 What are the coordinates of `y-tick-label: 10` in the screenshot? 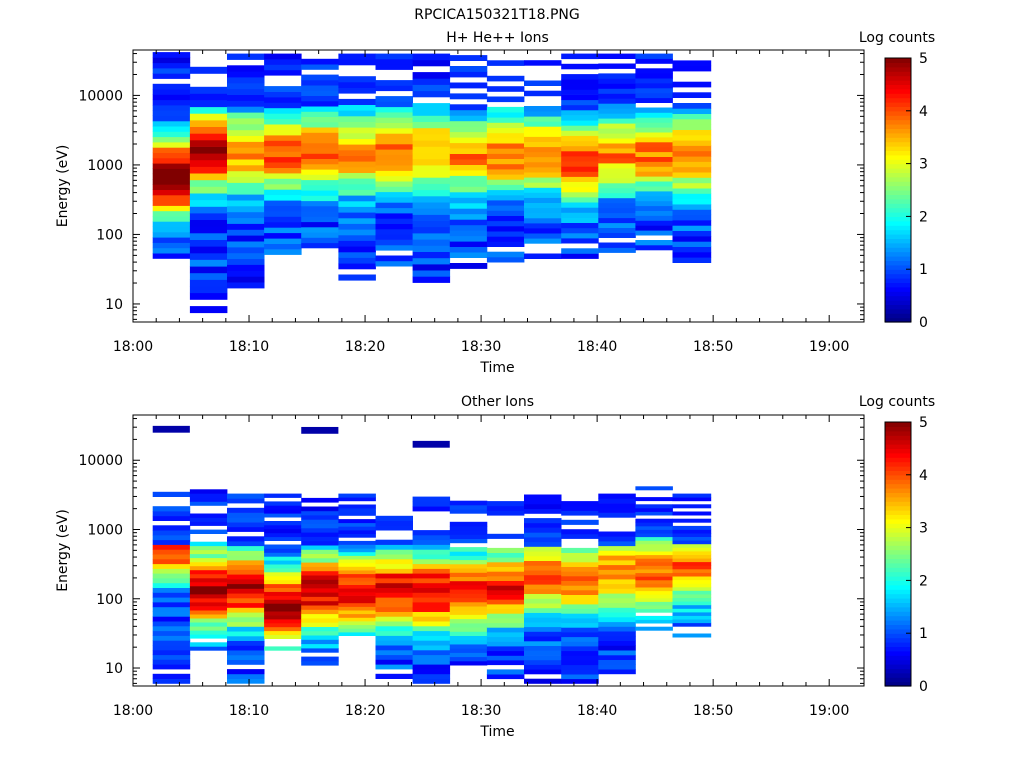 It's located at (114, 669).